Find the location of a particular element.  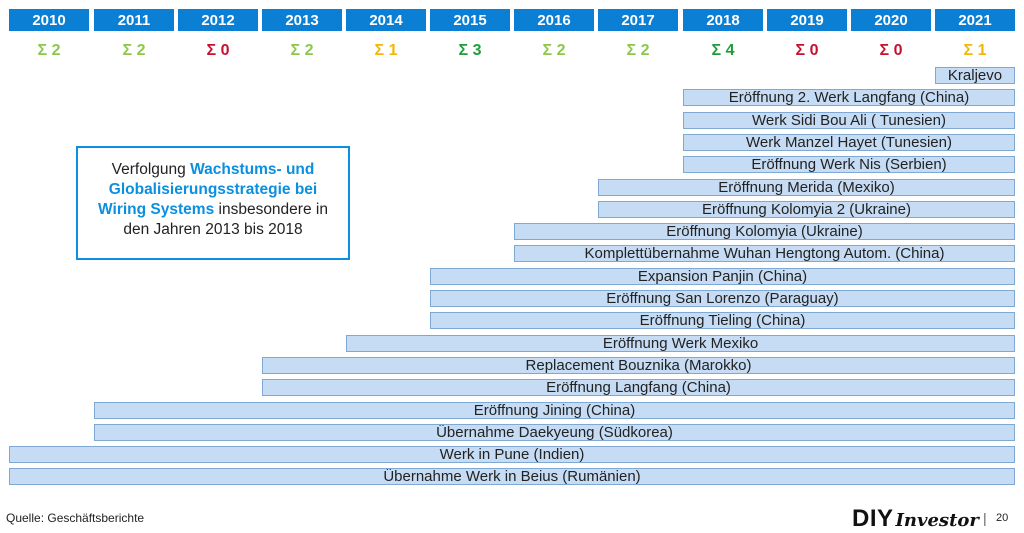

year-sum-2019: Σ 0 is located at coordinates (807, 50).